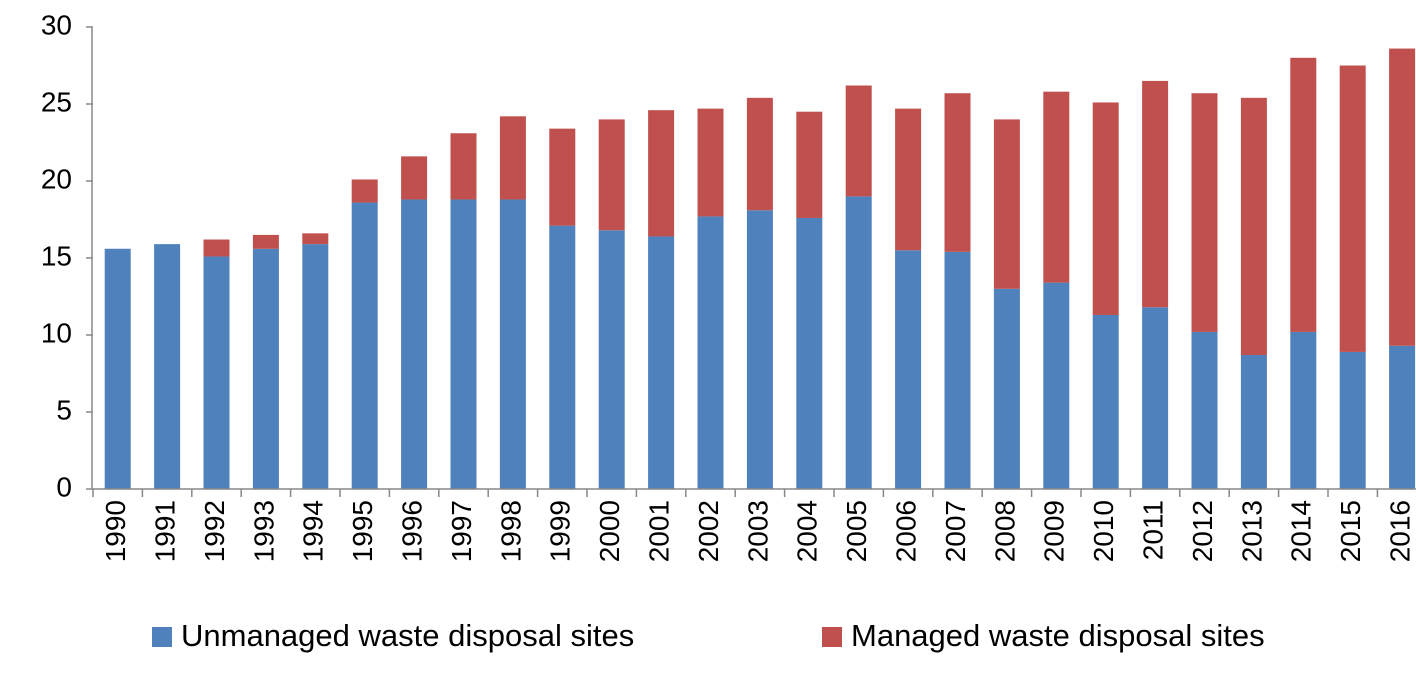 The height and width of the screenshot is (682, 1416). I want to click on x-tick-label: 1992, so click(214, 531).